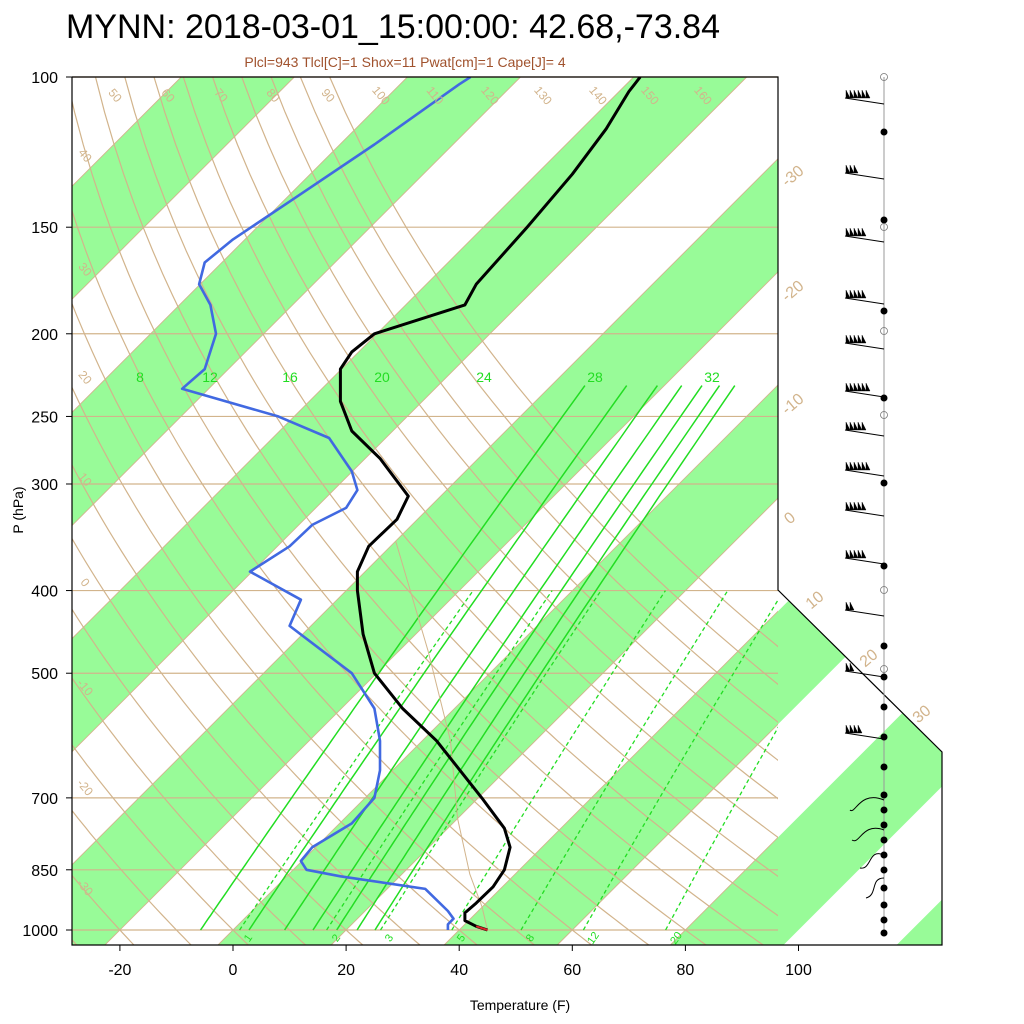  I want to click on y-tick-label: 1000, so click(40, 931).